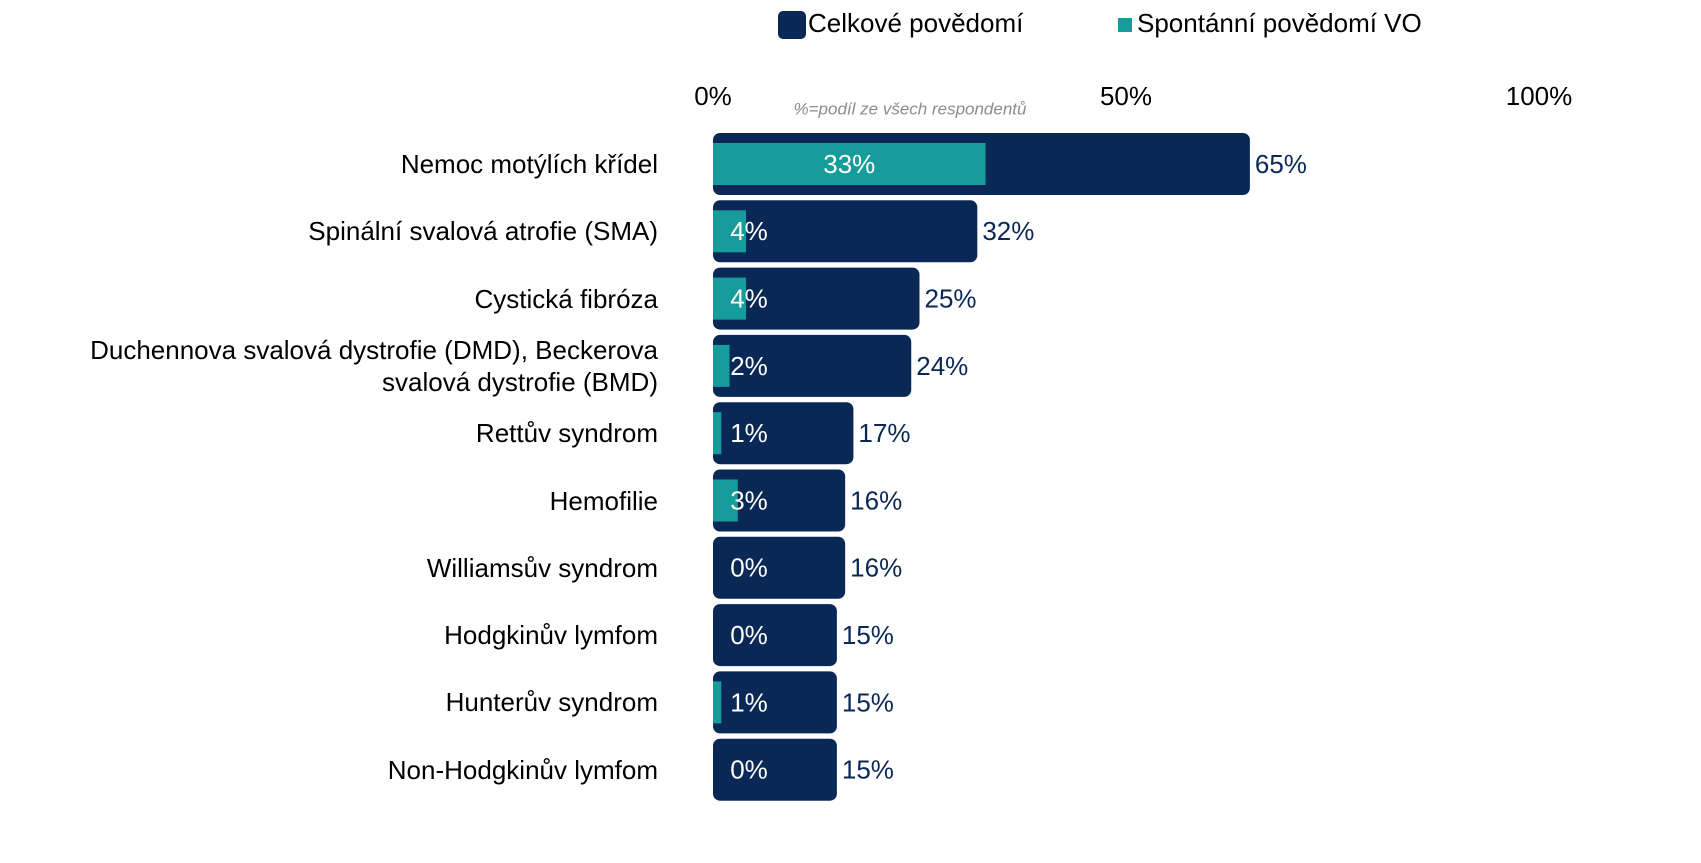 Image resolution: width=1701 pixels, height=863 pixels. I want to click on value-label: 24%, so click(942, 366).